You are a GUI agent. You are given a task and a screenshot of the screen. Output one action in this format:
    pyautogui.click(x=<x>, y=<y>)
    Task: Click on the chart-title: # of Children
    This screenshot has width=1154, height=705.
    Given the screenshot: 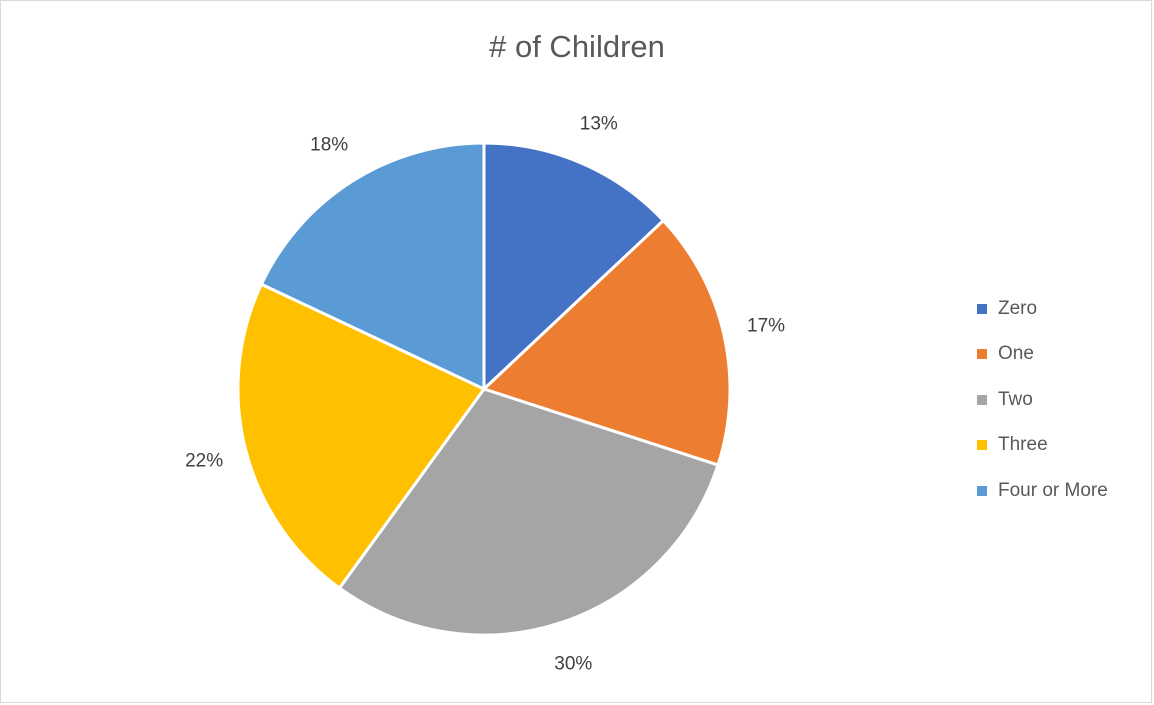 What is the action you would take?
    pyautogui.click(x=577, y=46)
    